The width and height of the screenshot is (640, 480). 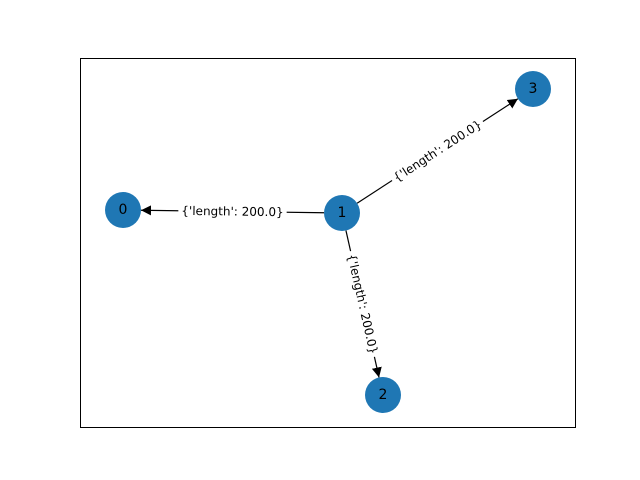 I want to click on edge-label-1-2: {'length': 200.0}, so click(x=362, y=304).